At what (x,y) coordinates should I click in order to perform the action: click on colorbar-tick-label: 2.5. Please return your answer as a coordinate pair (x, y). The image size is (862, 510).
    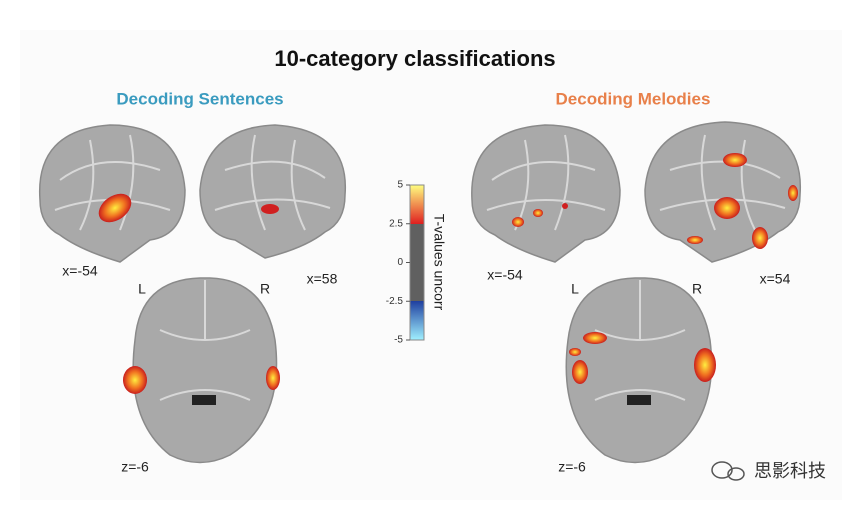
    Looking at the image, I should click on (396, 223).